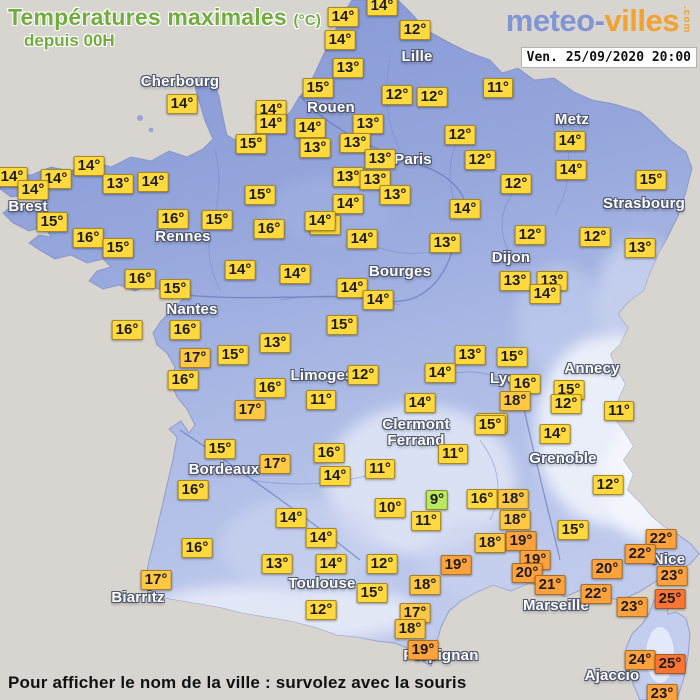 This screenshot has height=700, width=700. What do you see at coordinates (599, 21) in the screenshot?
I see `site-logo: meteo-villes .com` at bounding box center [599, 21].